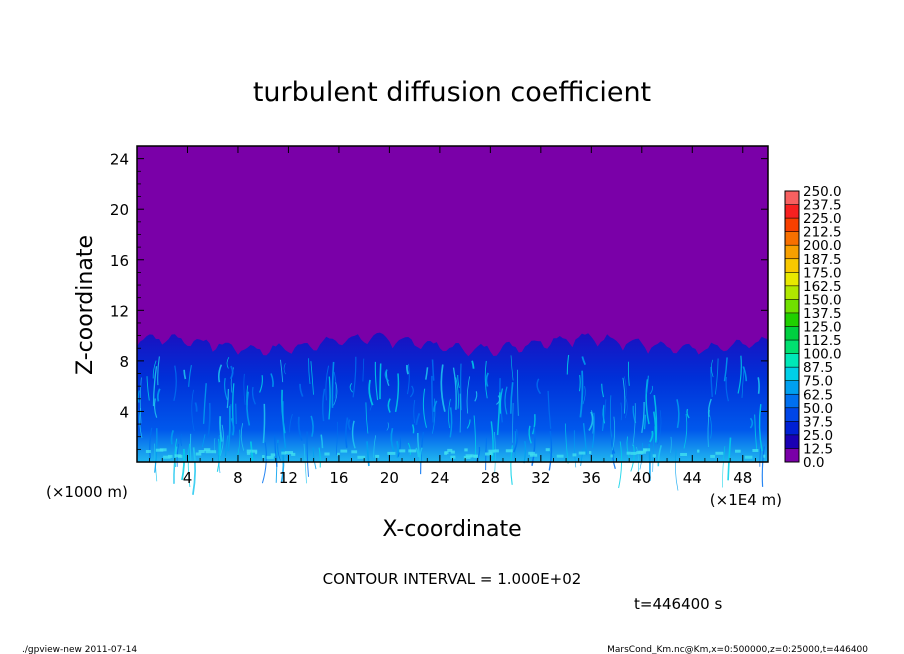 Image resolution: width=904 pixels, height=654 pixels. I want to click on colorbar-label: 37.5, so click(818, 422).